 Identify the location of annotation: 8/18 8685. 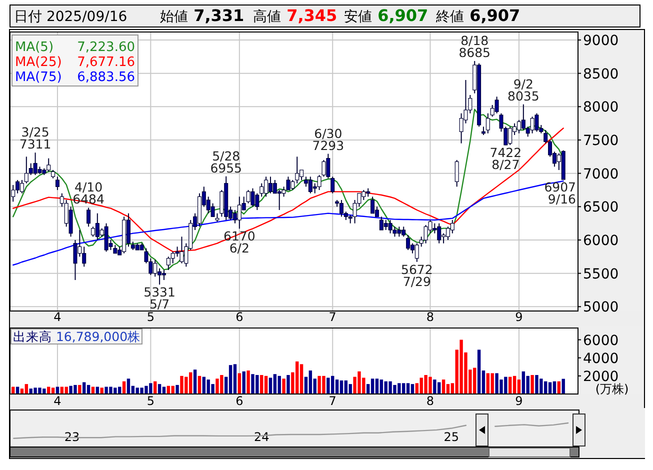
(474, 46).